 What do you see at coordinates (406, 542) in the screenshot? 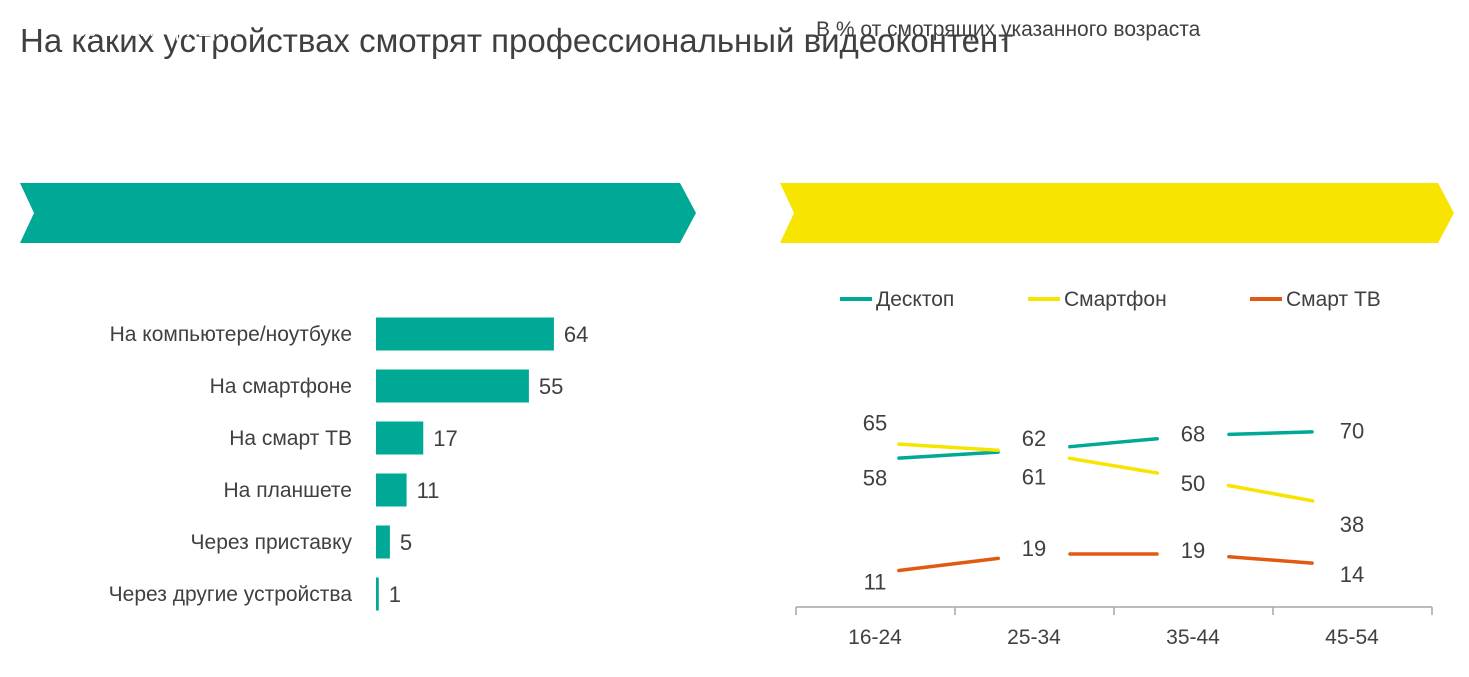
I see `bar-value-label: 5` at bounding box center [406, 542].